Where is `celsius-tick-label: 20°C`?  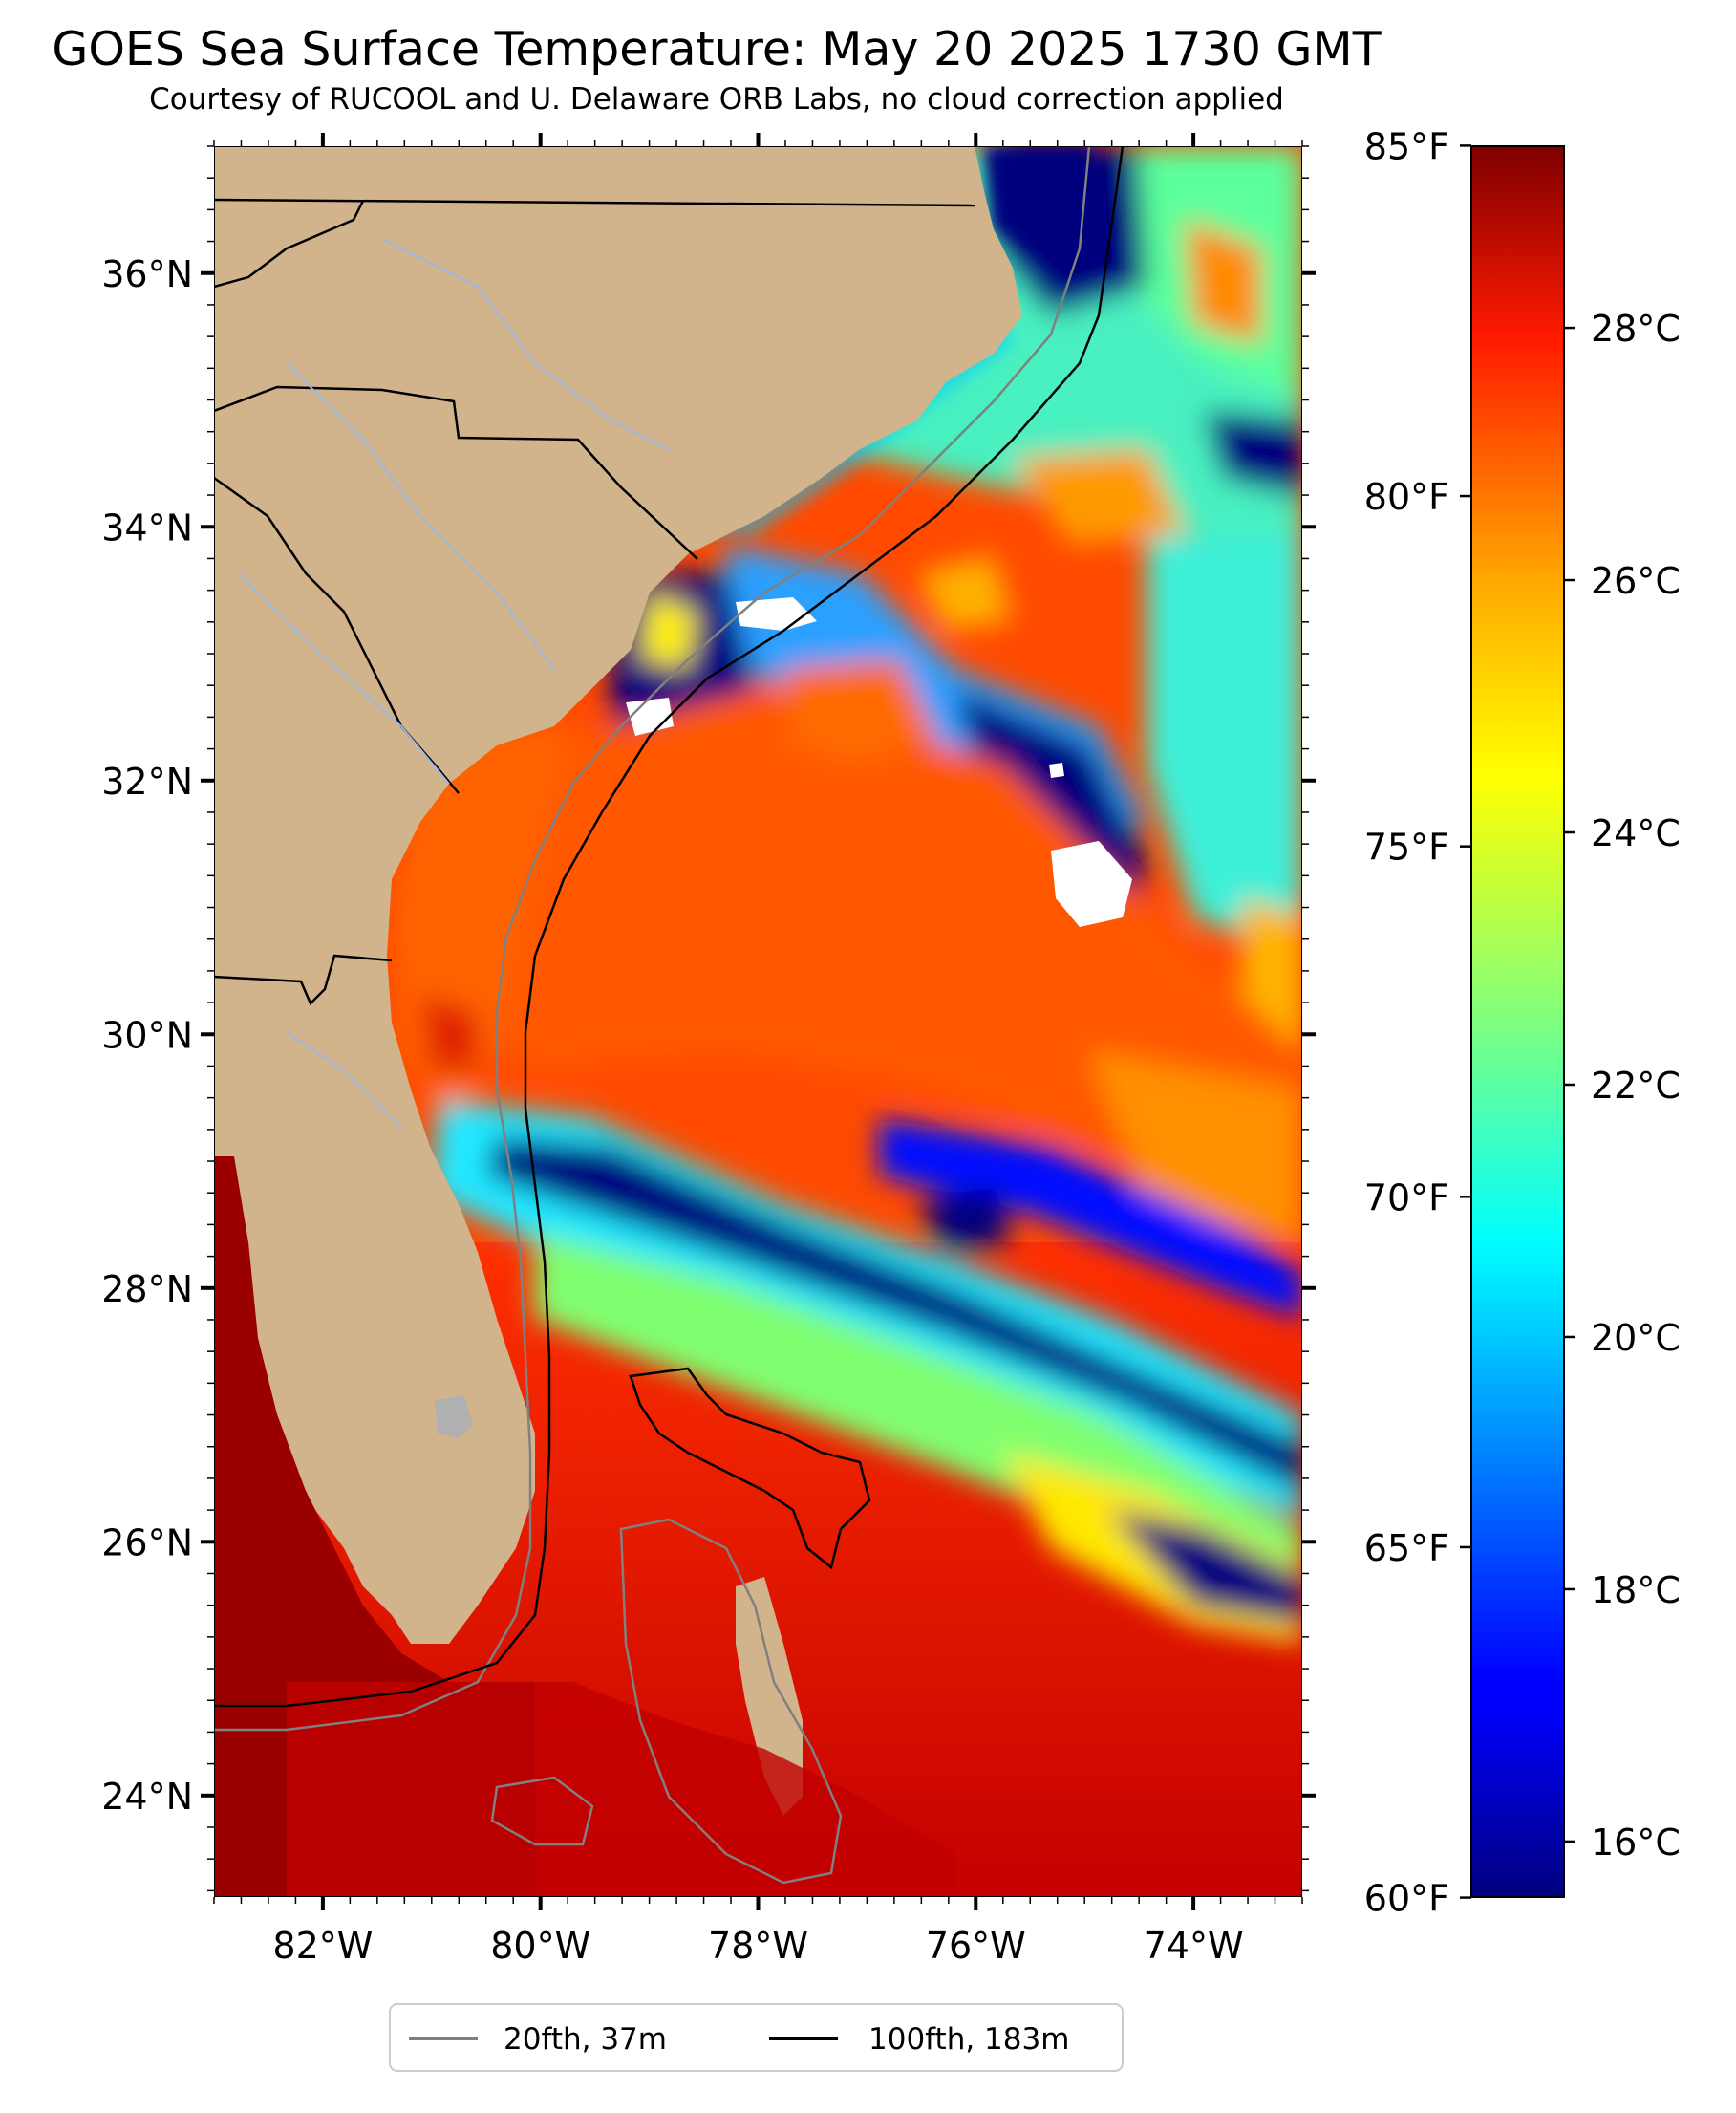
celsius-tick-label: 20°C is located at coordinates (1636, 1338).